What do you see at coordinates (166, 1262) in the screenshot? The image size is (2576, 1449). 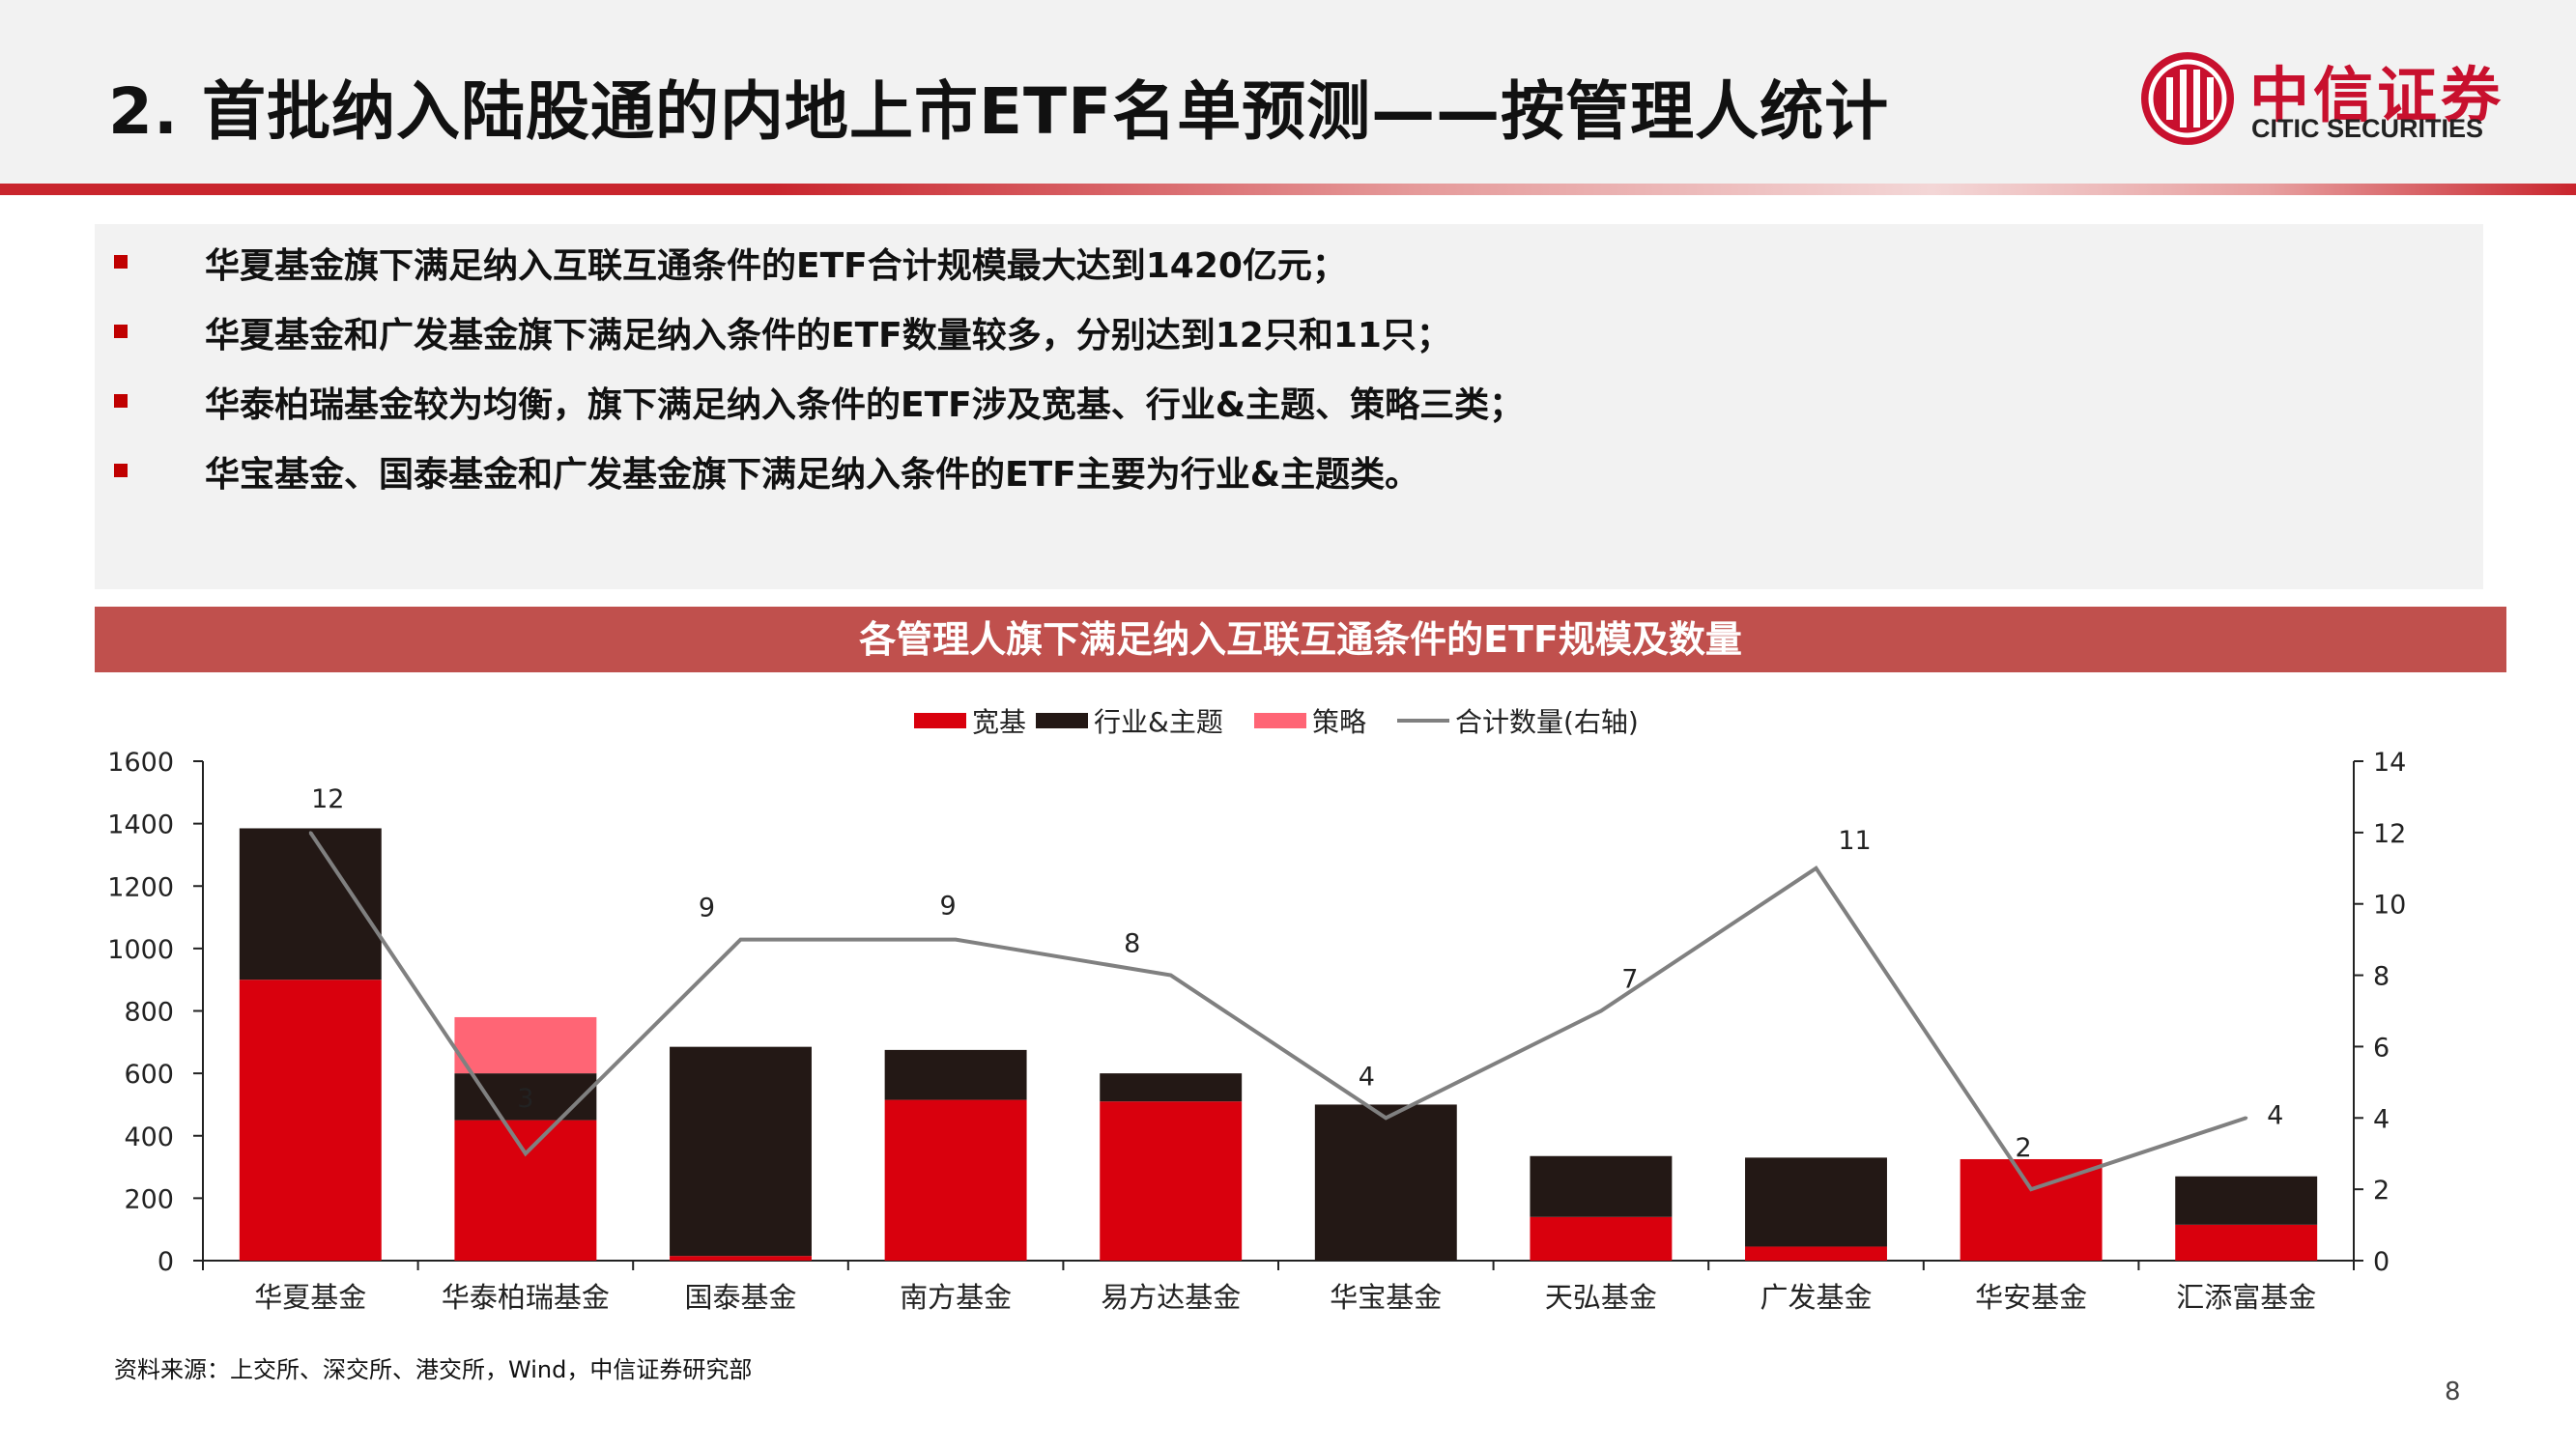 I see `y-left-tick-label: 0` at bounding box center [166, 1262].